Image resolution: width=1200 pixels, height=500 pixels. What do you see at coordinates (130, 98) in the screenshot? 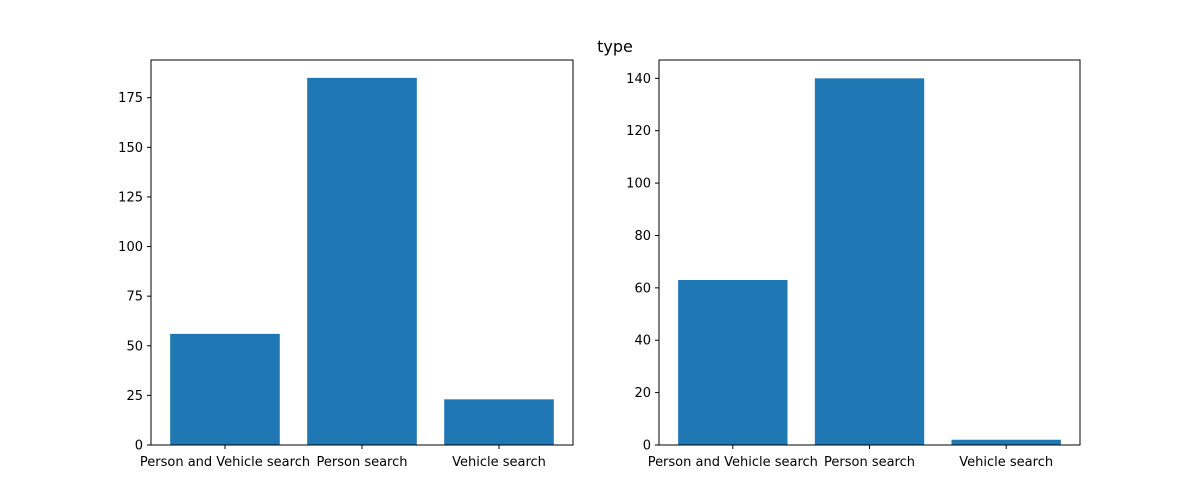
I see `y-tick-label: 175` at bounding box center [130, 98].